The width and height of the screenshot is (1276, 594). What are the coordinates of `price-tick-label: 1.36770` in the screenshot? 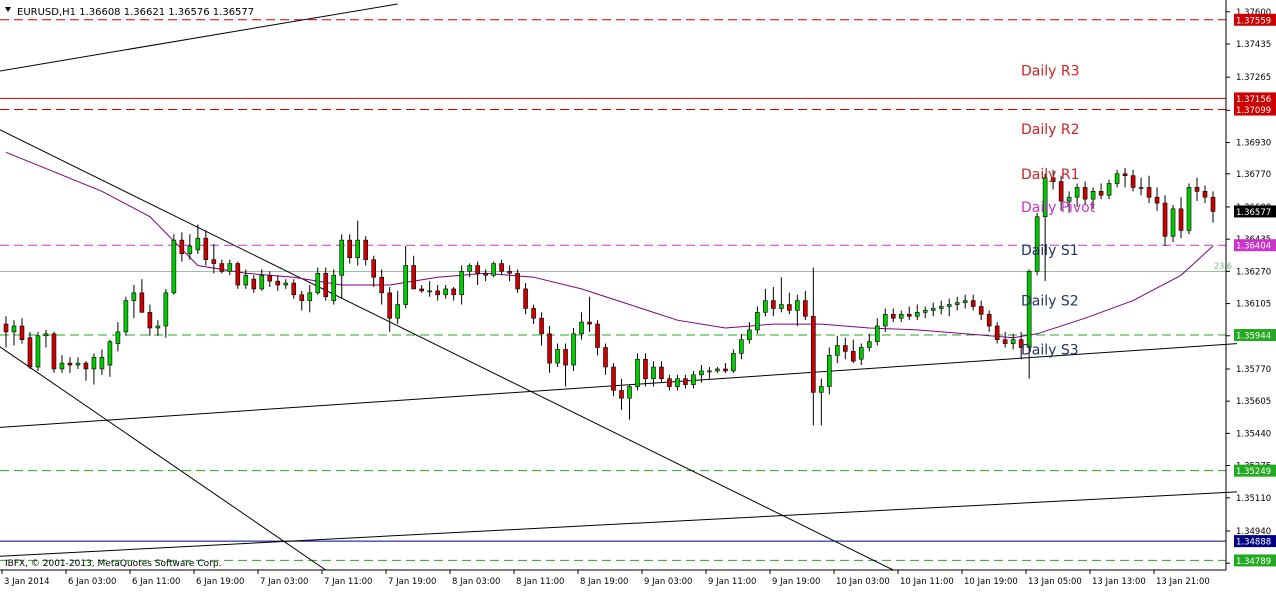 It's located at (1253, 175).